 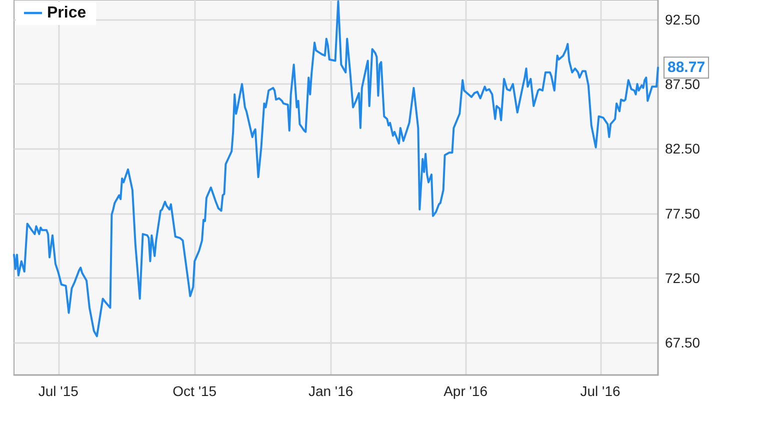 What do you see at coordinates (682, 84) in the screenshot?
I see `y-tick-label: 87.50` at bounding box center [682, 84].